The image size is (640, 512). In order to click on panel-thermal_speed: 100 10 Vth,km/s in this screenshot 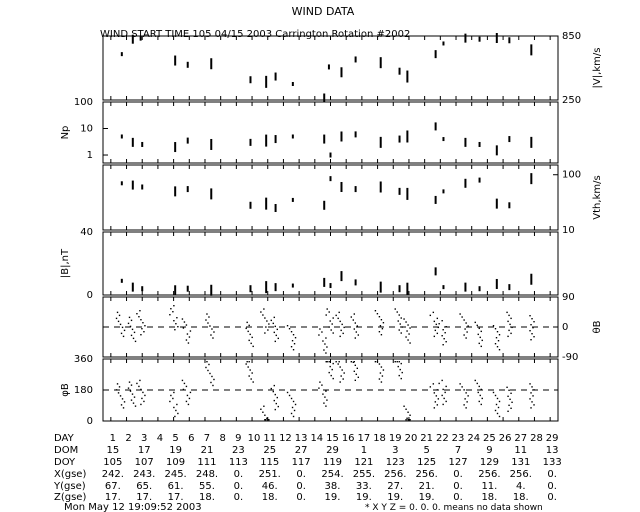, I will do `click(352, 200)`.